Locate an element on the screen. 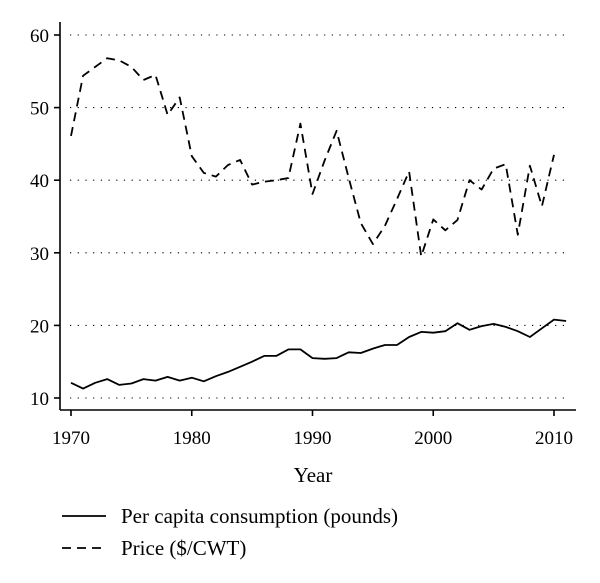 The height and width of the screenshot is (583, 600). x-axis-title: Year is located at coordinates (313, 475).